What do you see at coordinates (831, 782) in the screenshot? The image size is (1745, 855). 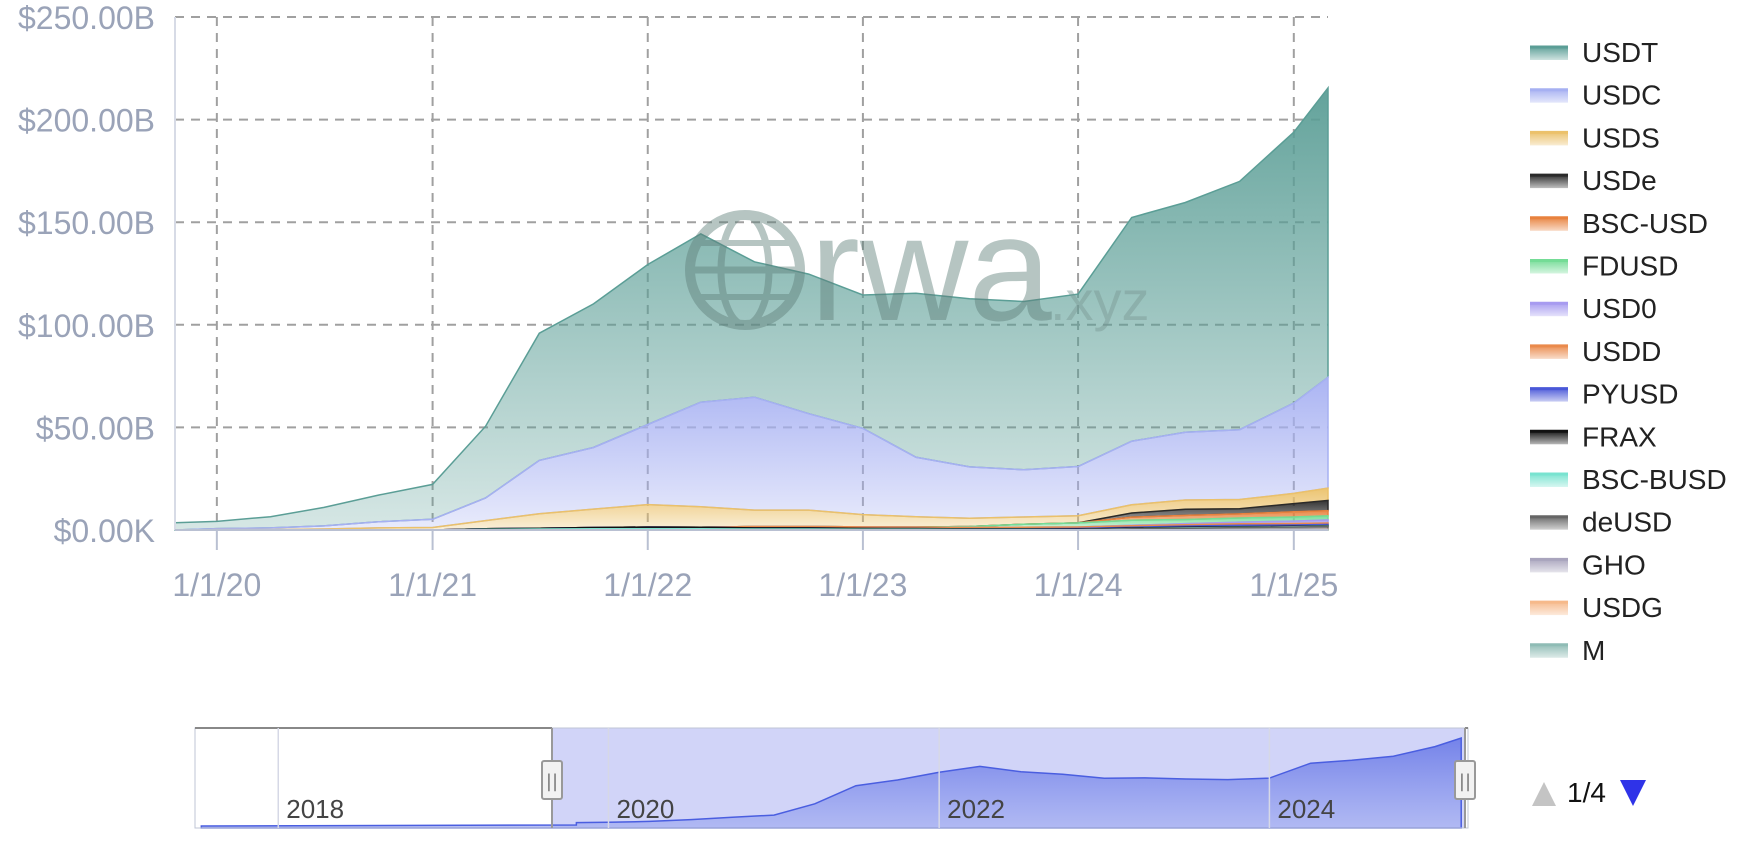 I see `navigator-series` at bounding box center [831, 782].